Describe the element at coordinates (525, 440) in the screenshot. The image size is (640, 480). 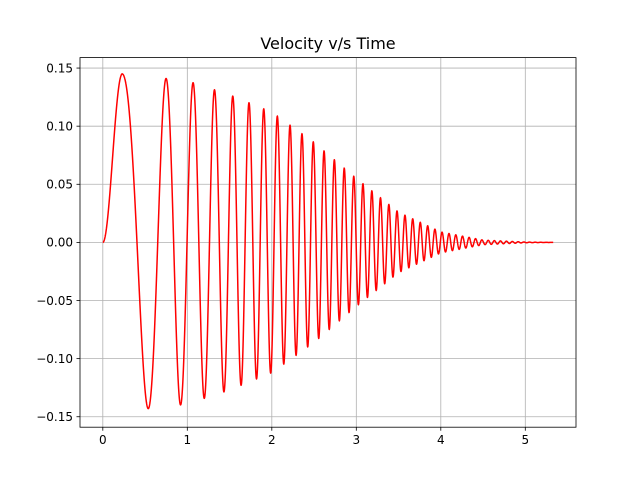
I see `x-tick-label: 5` at that location.